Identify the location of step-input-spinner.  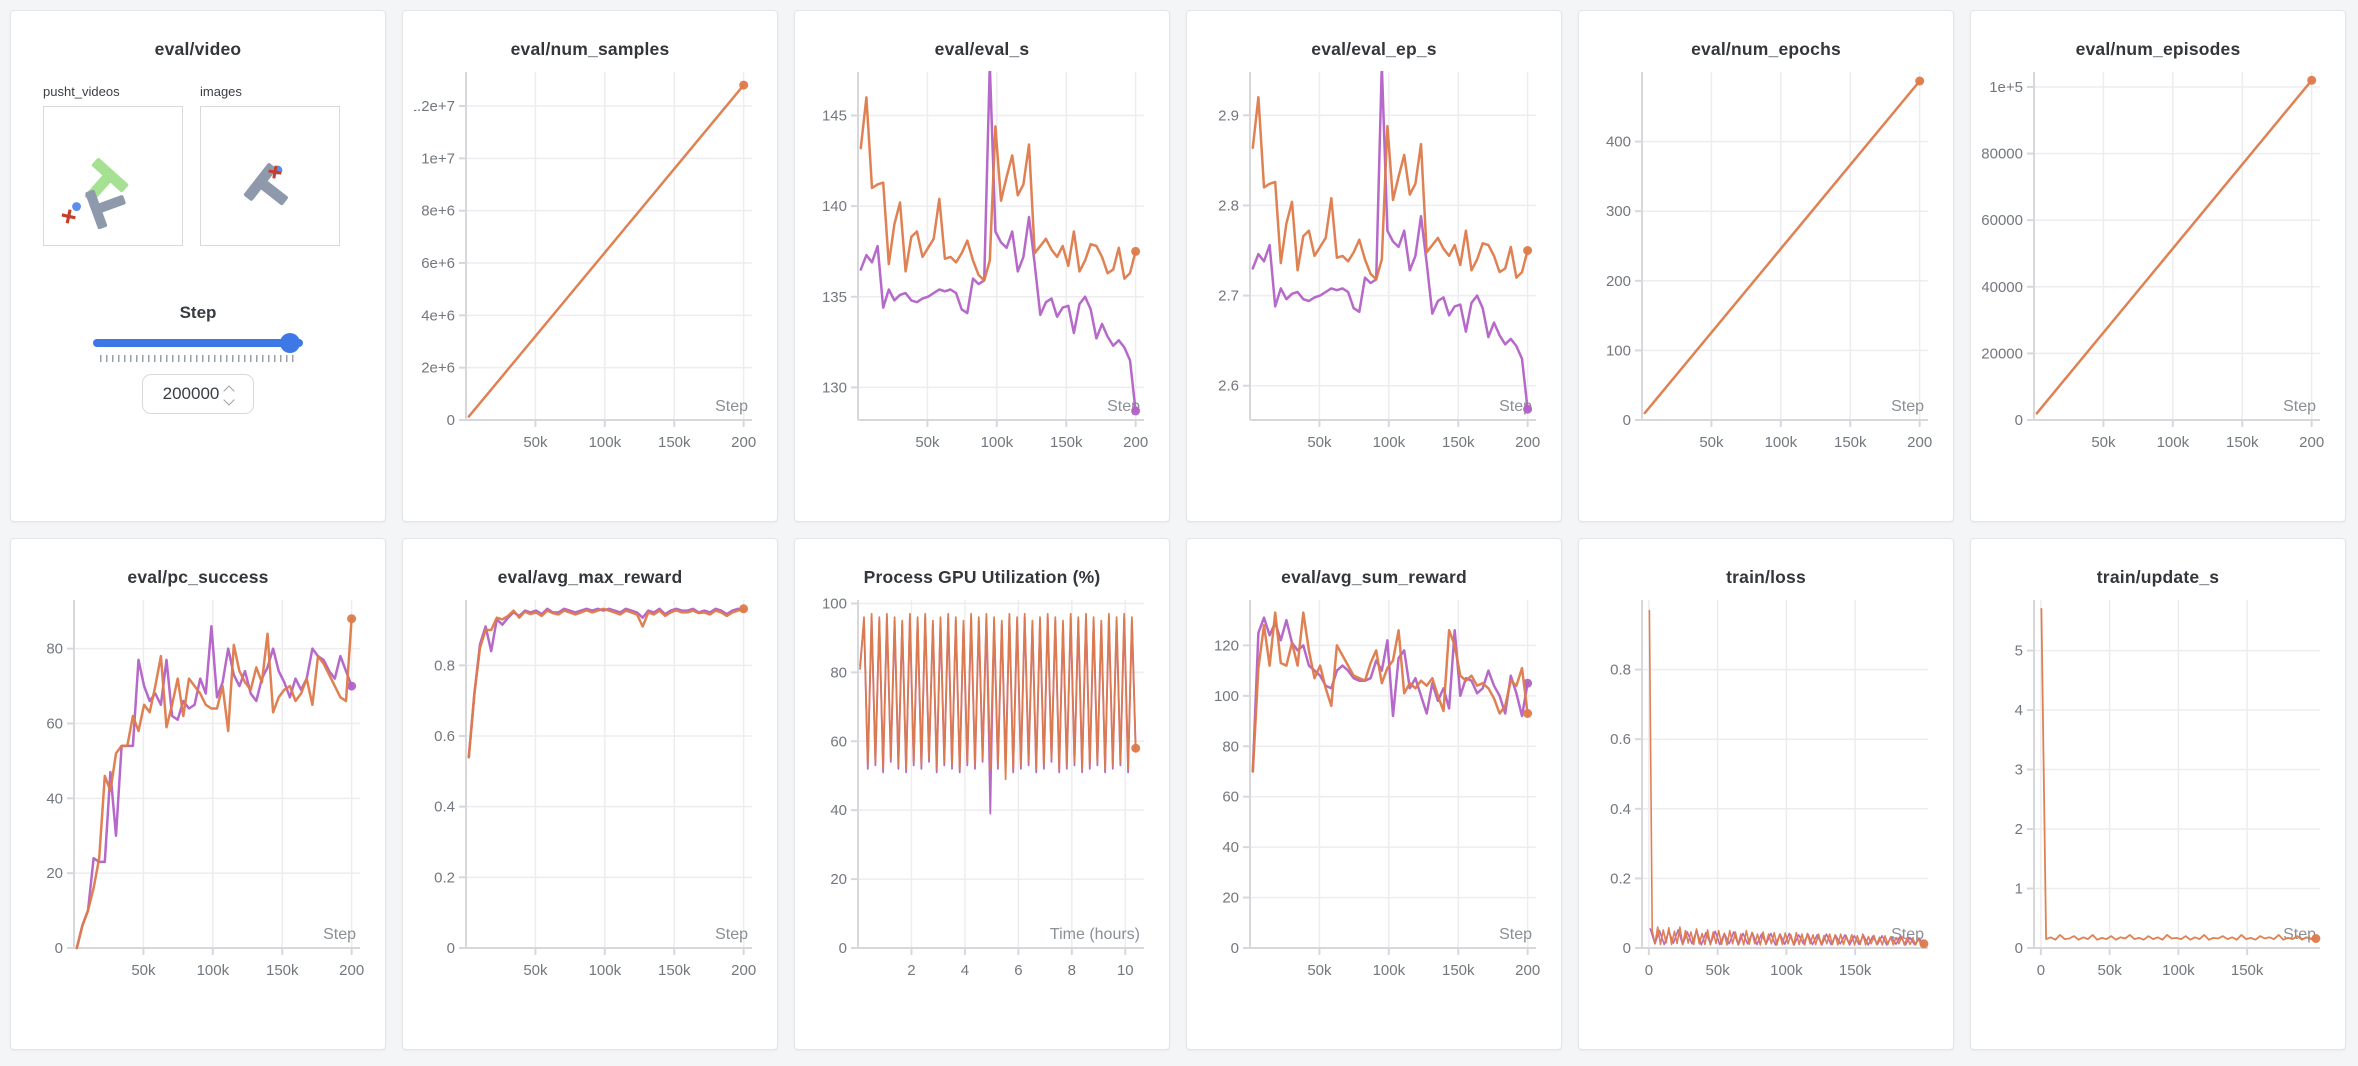
(229, 395).